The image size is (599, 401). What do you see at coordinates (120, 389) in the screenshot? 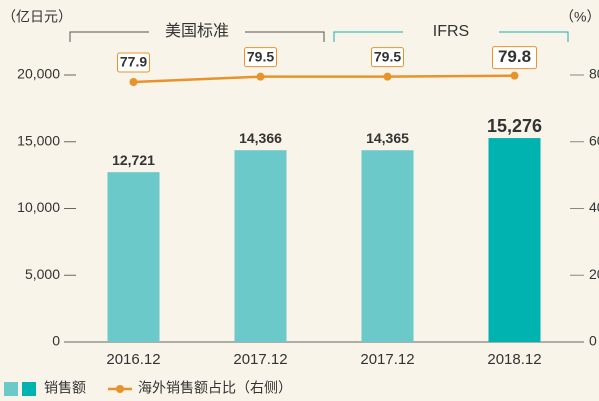
I see `legend-dot` at bounding box center [120, 389].